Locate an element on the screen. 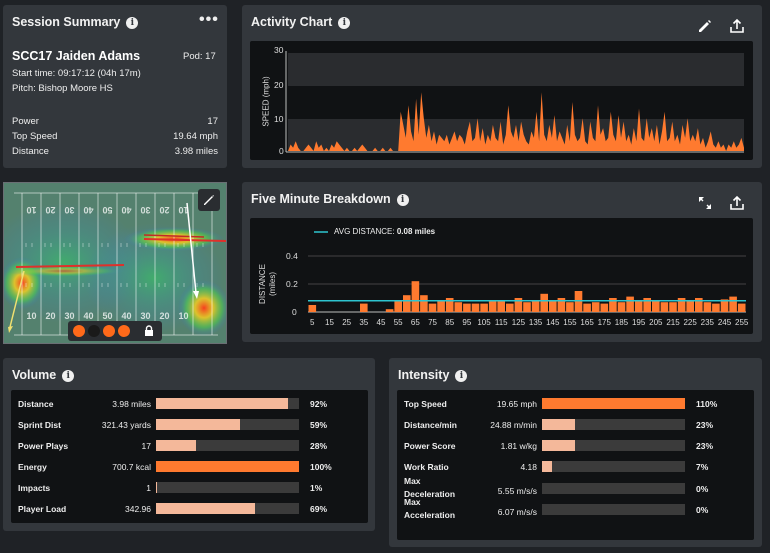 The height and width of the screenshot is (553, 770). intensity-row: Work Ratio 4.18 7% is located at coordinates (575, 468).